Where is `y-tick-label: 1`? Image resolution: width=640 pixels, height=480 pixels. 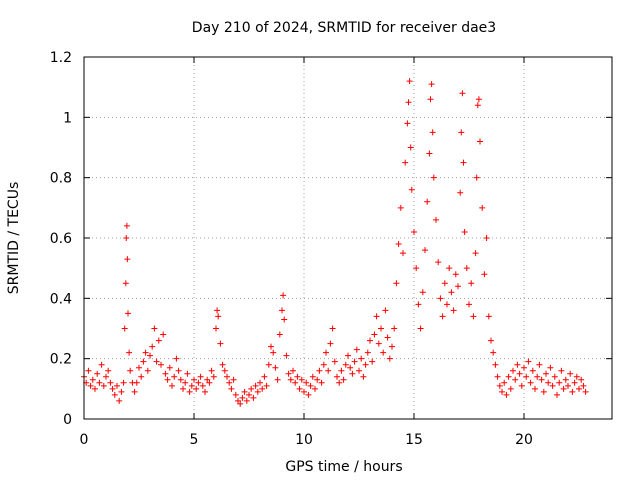 y-tick-label: 1 is located at coordinates (67, 118).